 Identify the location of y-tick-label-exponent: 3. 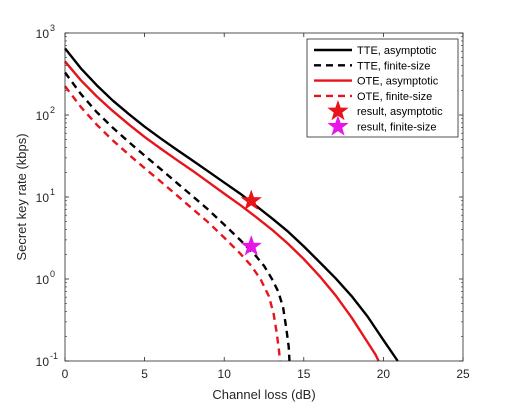
(52, 28).